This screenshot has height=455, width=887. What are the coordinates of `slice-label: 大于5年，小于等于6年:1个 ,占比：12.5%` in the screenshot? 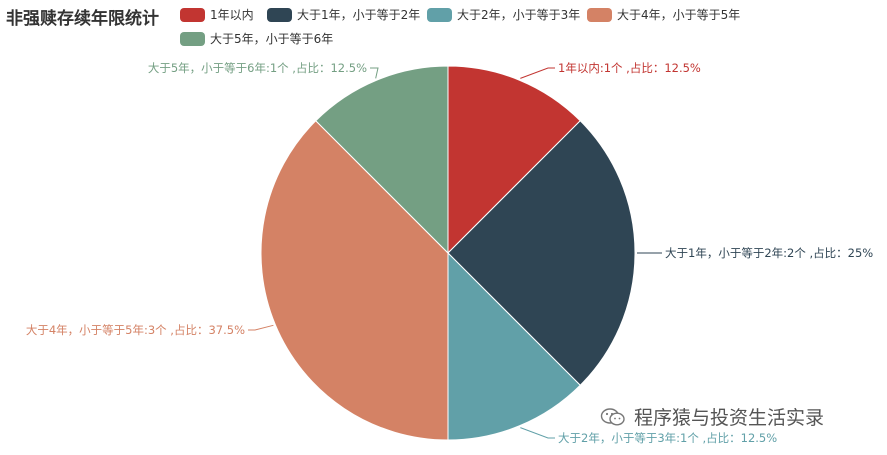 It's located at (257, 68).